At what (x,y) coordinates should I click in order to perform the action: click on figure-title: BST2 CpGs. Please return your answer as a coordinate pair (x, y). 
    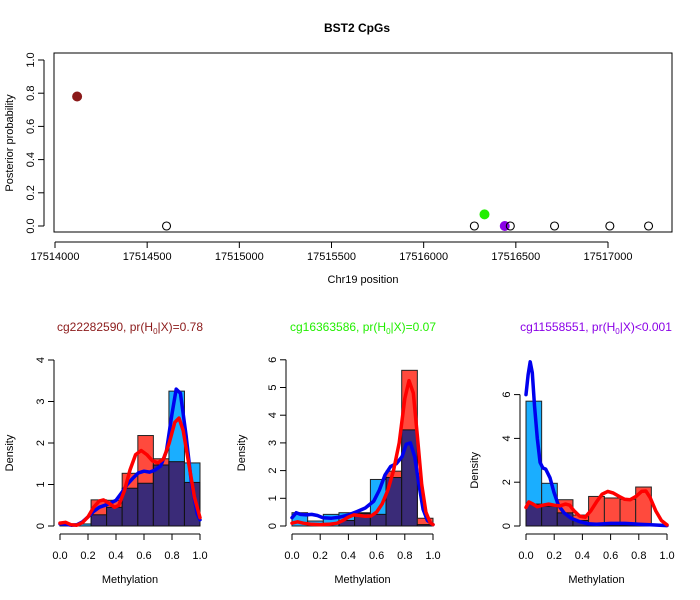
    Looking at the image, I should click on (357, 28).